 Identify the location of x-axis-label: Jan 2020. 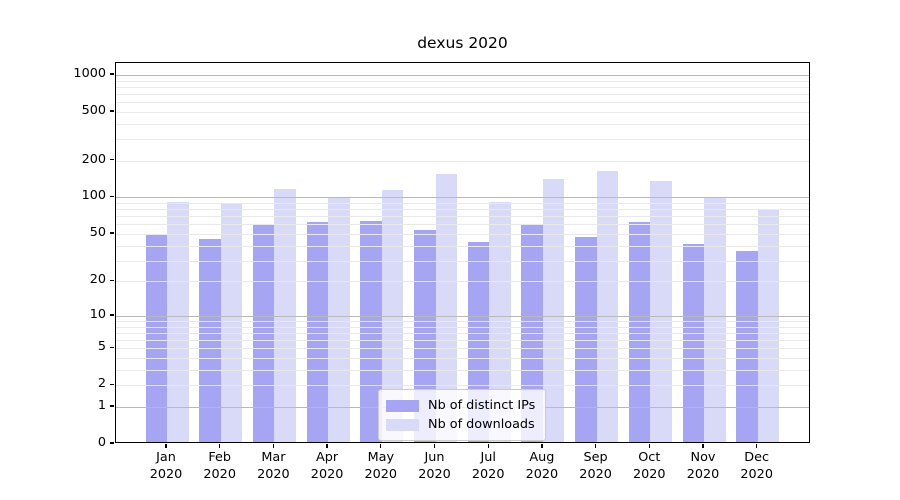
(166, 466).